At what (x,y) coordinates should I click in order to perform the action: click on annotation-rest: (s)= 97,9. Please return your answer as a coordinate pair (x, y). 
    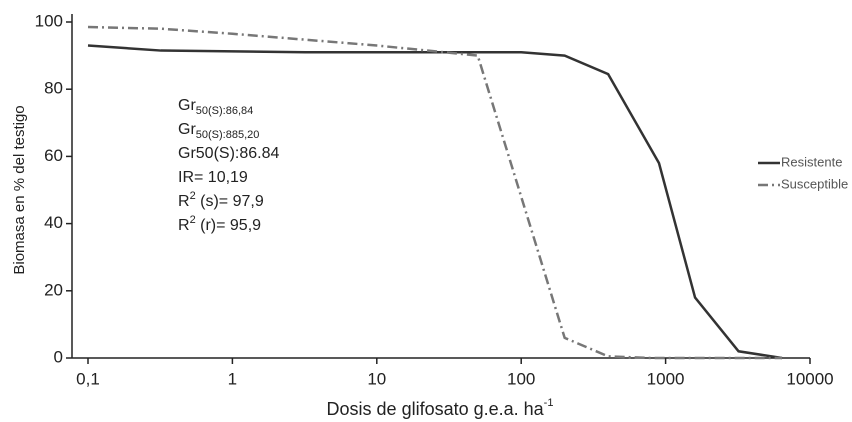
    Looking at the image, I should click on (230, 201).